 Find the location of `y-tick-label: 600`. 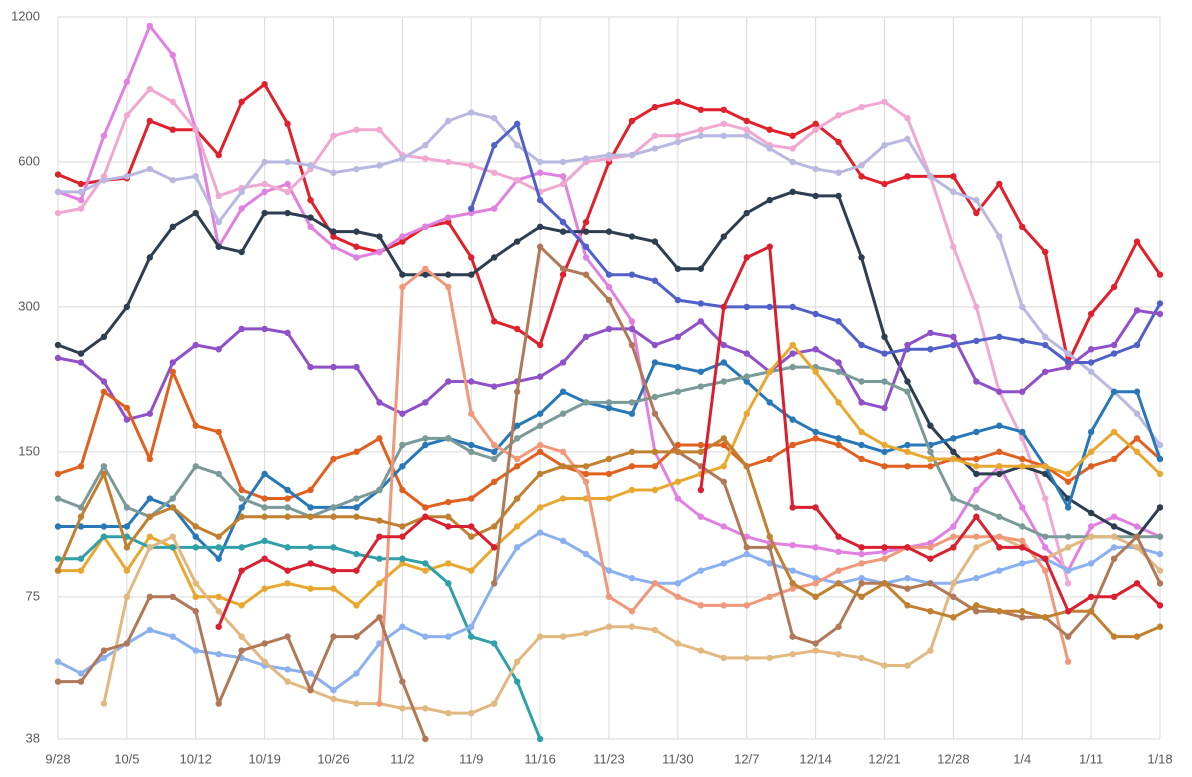

y-tick-label: 600 is located at coordinates (29, 160).